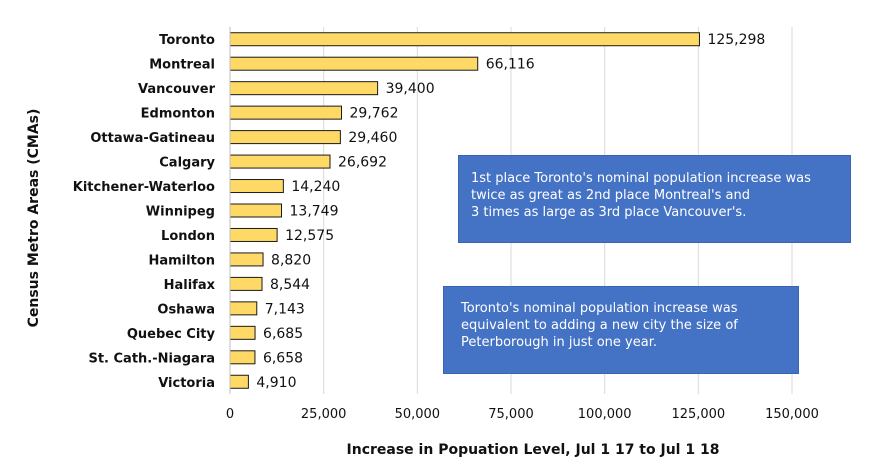 This screenshot has width=870, height=473. I want to click on x-tick-label: 50,000, so click(418, 414).